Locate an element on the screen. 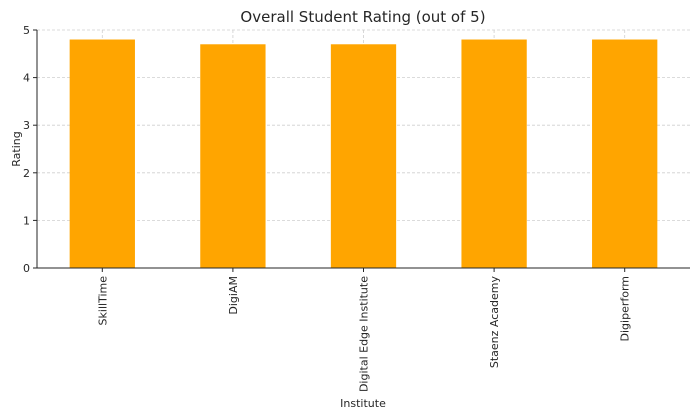 The image size is (700, 420). y-tick-label: 1 is located at coordinates (26, 220).